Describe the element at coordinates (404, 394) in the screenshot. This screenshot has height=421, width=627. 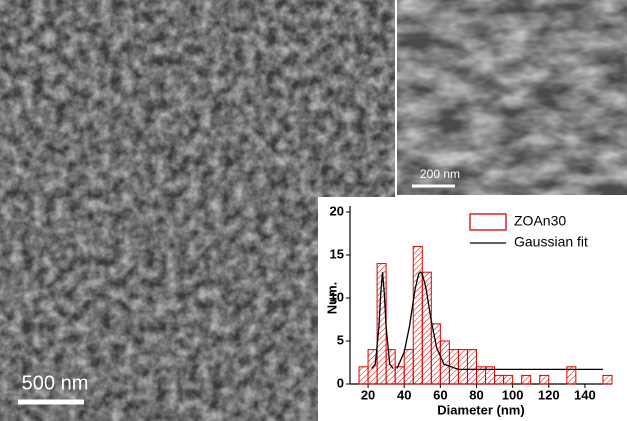
I see `x-tick-label: 40` at that location.